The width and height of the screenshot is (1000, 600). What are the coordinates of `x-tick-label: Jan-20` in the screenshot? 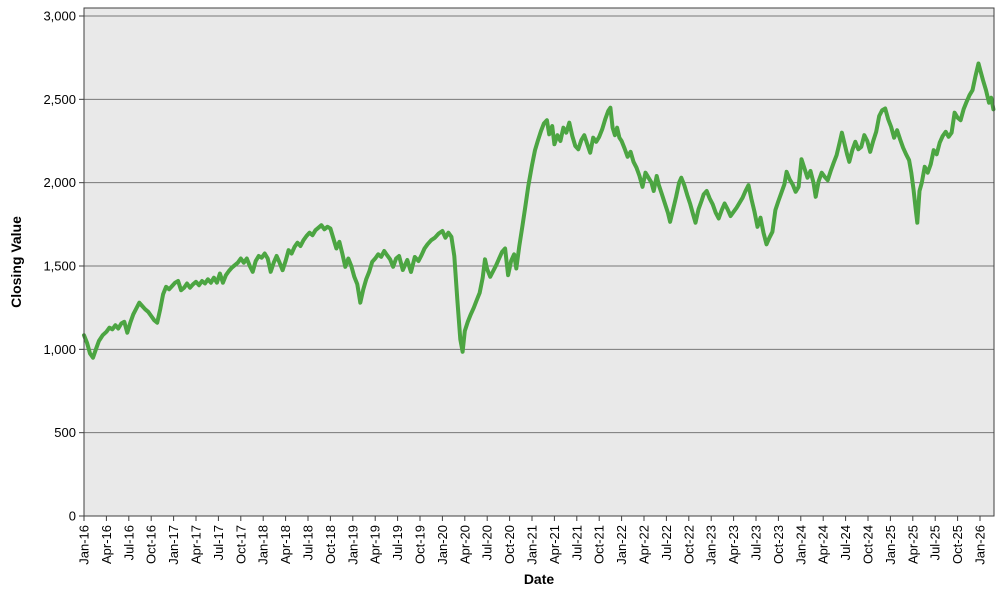 It's located at (442, 545).